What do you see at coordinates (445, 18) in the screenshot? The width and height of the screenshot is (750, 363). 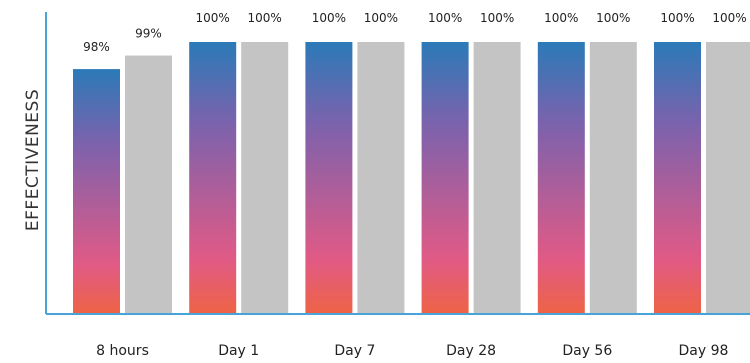 I see `value-label-series-a-4: 100%` at bounding box center [445, 18].